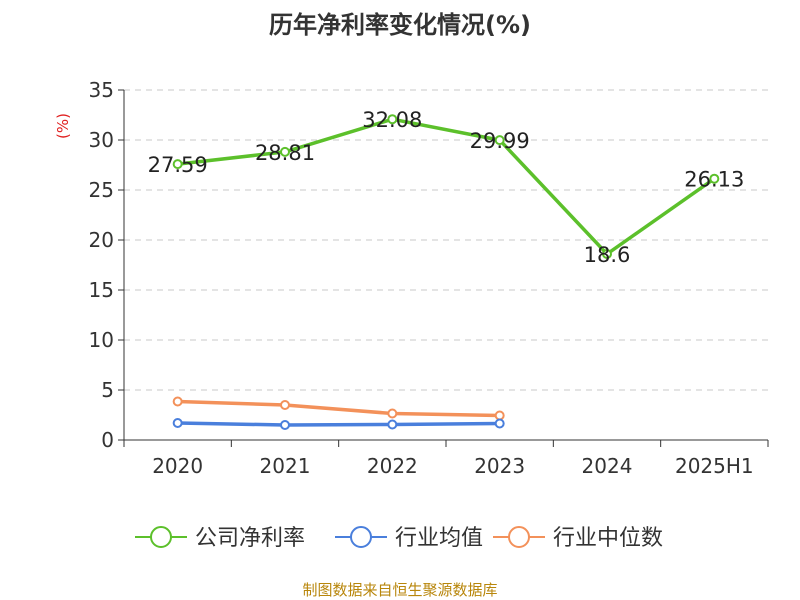 The width and height of the screenshot is (800, 600). I want to click on source-note: 制图数据来自恒生聚源数据库, so click(399, 590).